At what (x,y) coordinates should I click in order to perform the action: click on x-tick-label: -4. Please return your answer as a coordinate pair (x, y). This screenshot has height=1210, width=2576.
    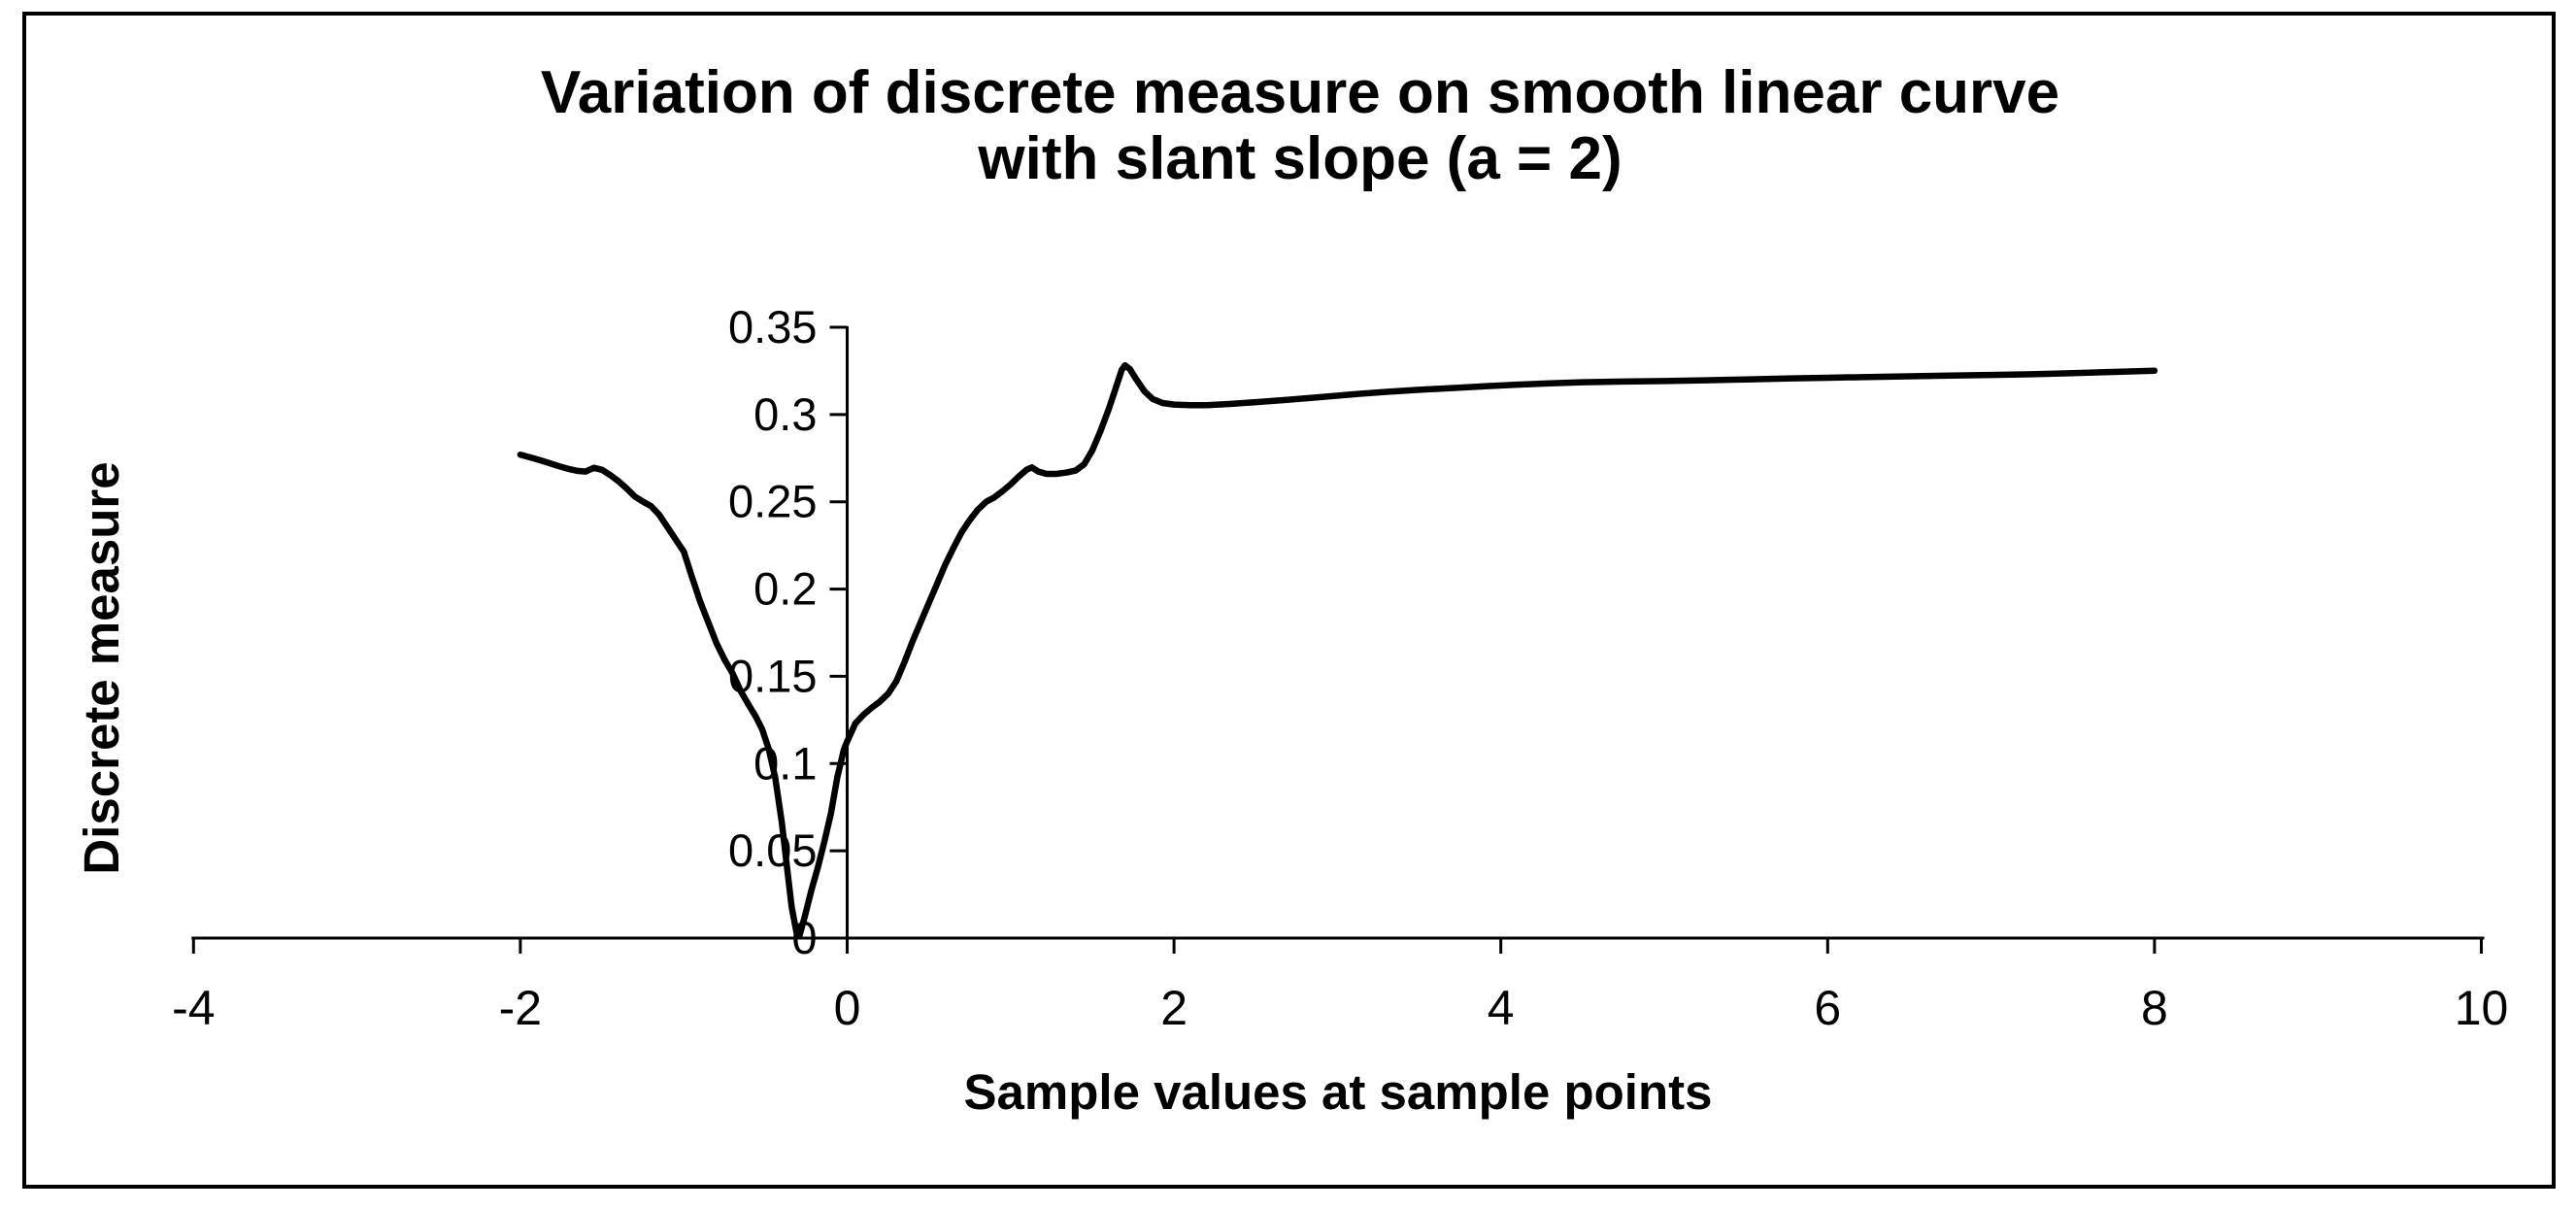
    Looking at the image, I should click on (194, 1008).